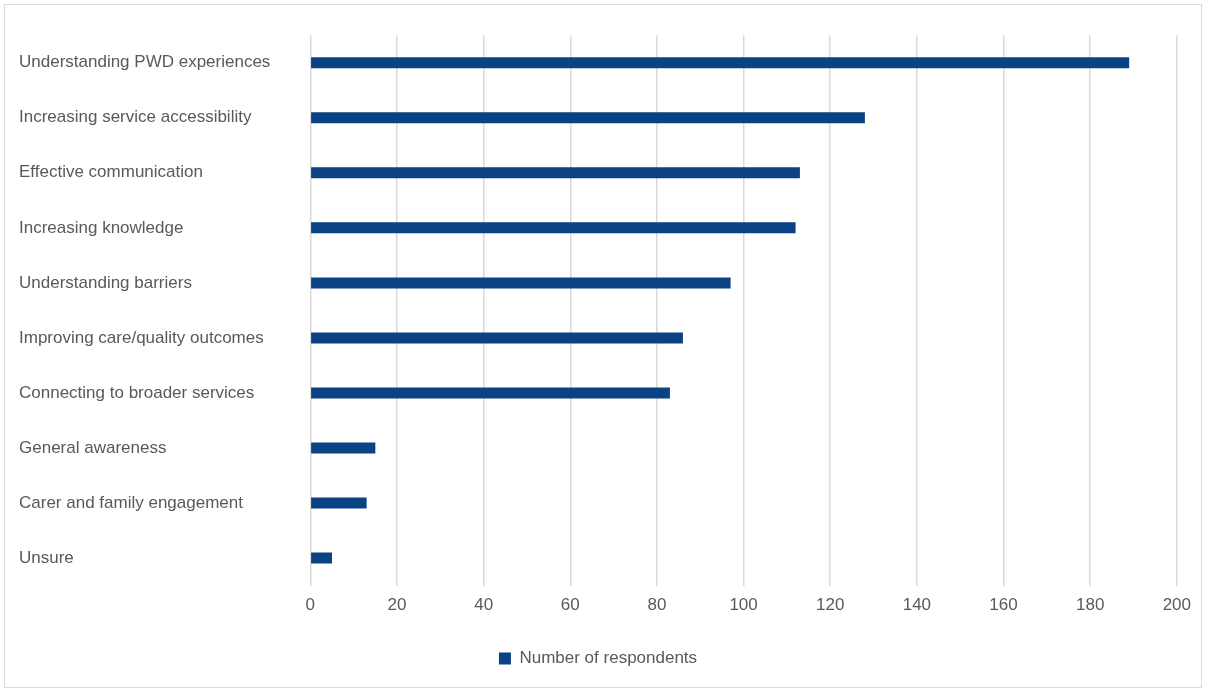 Image resolution: width=1208 pixels, height=693 pixels. What do you see at coordinates (743, 605) in the screenshot?
I see `x-tick-label: 100` at bounding box center [743, 605].